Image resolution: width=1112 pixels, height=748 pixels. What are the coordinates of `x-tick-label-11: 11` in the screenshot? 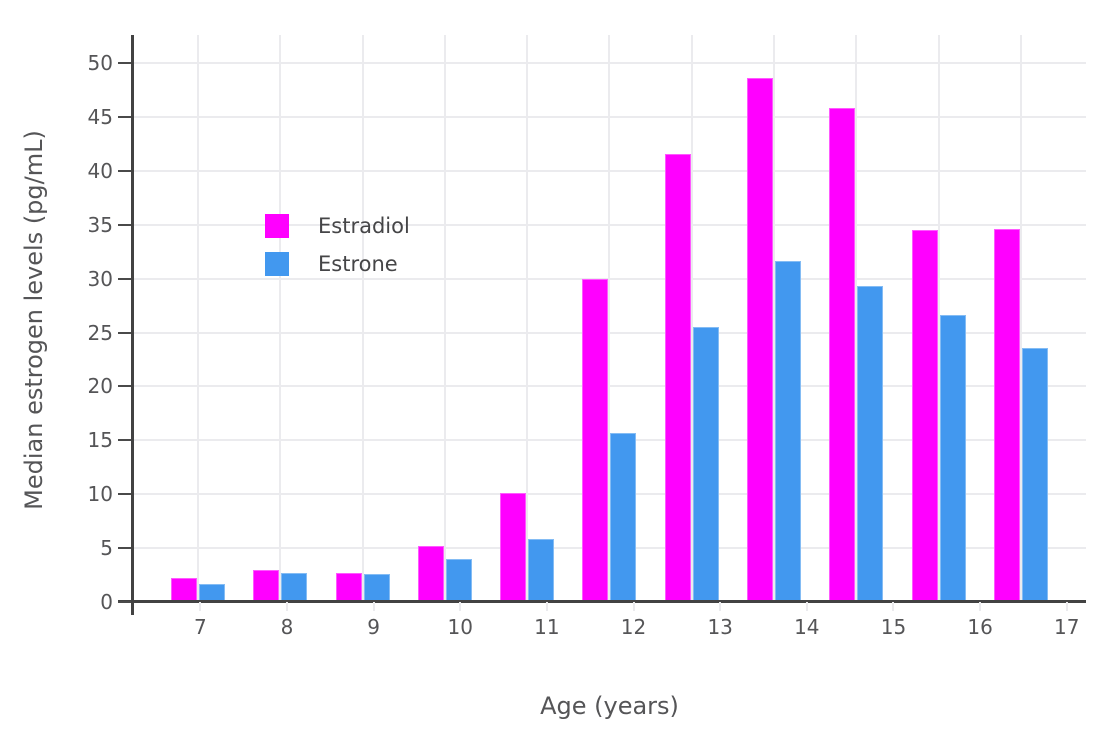 It's located at (547, 627).